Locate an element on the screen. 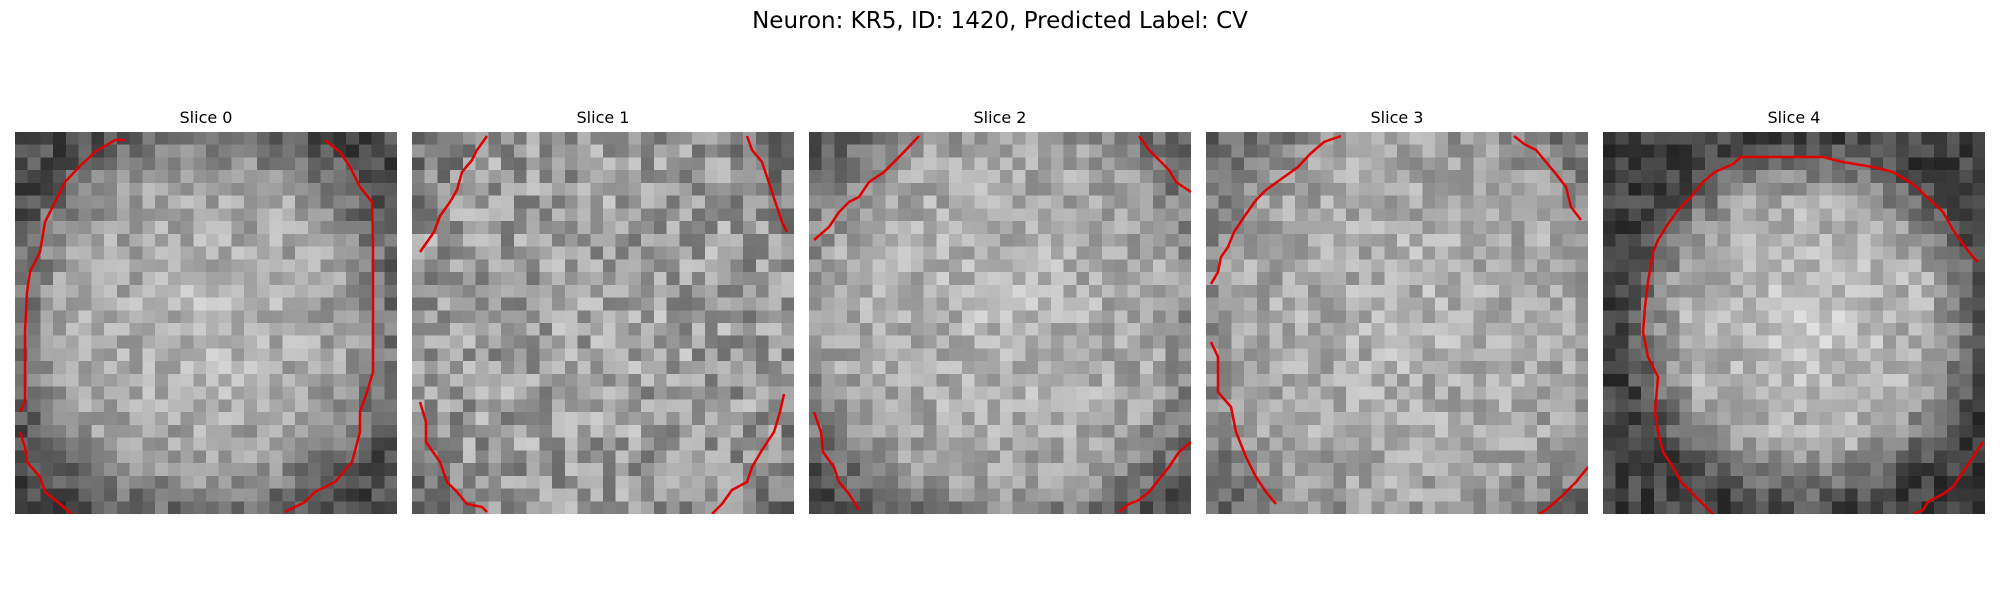 The image size is (2000, 600). panel-title: Slice 3 is located at coordinates (1397, 118).